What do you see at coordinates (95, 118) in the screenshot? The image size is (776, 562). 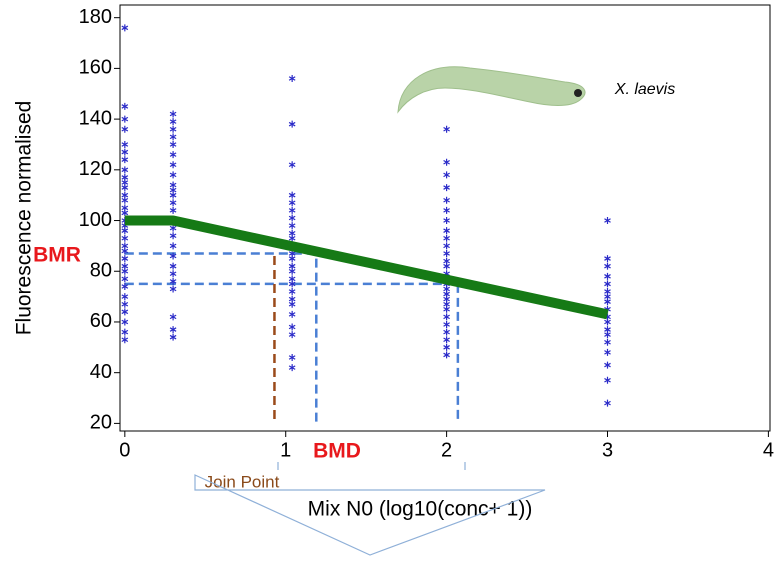 I see `y-tick-label: 140` at bounding box center [95, 118].